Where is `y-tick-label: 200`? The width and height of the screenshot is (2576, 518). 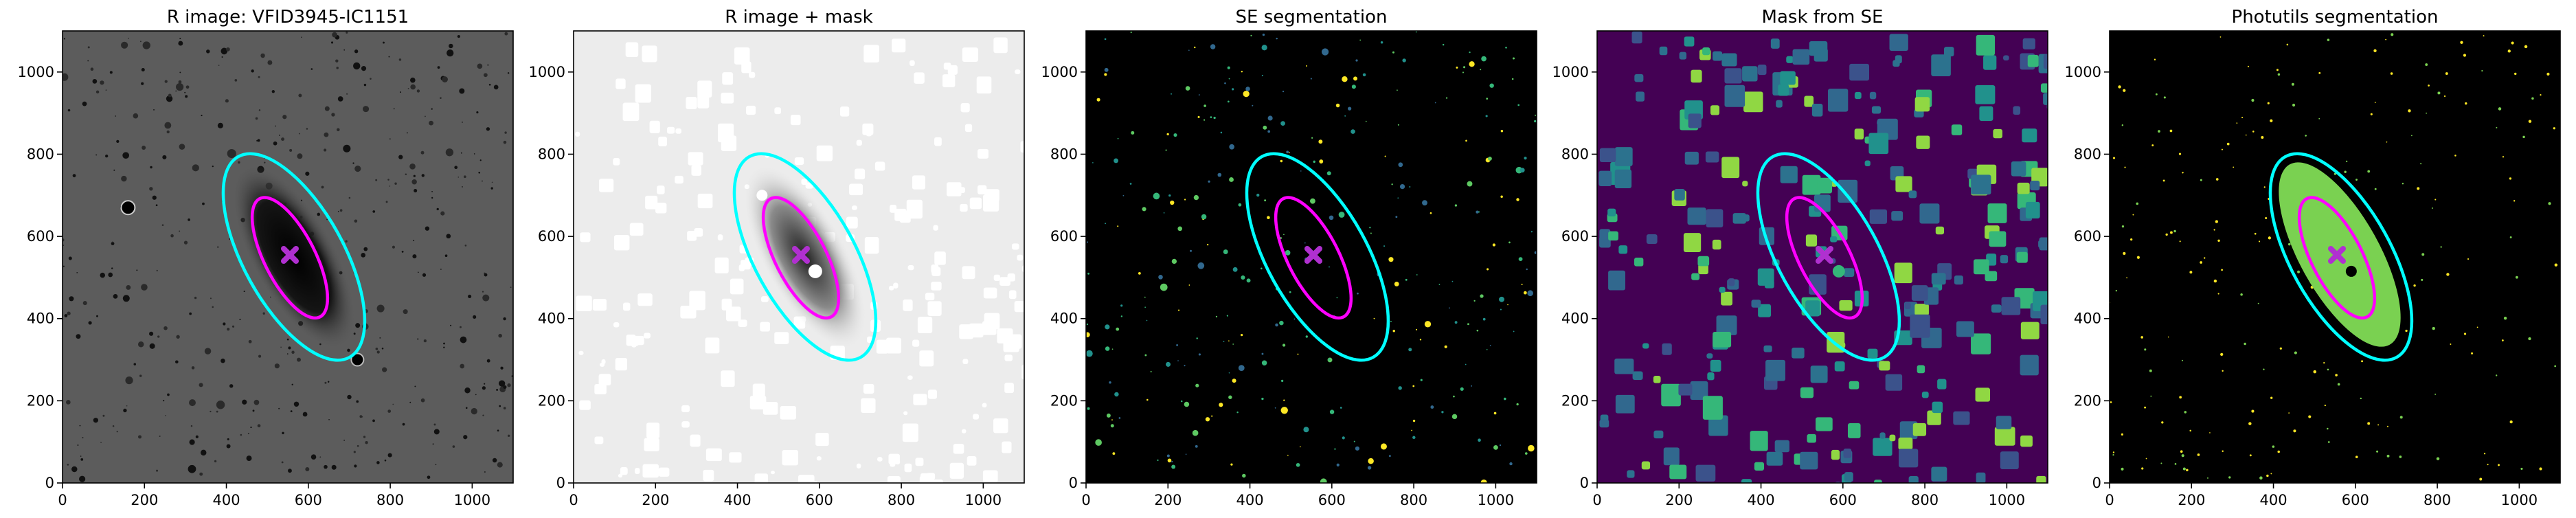 y-tick-label: 200 is located at coordinates (1575, 400).